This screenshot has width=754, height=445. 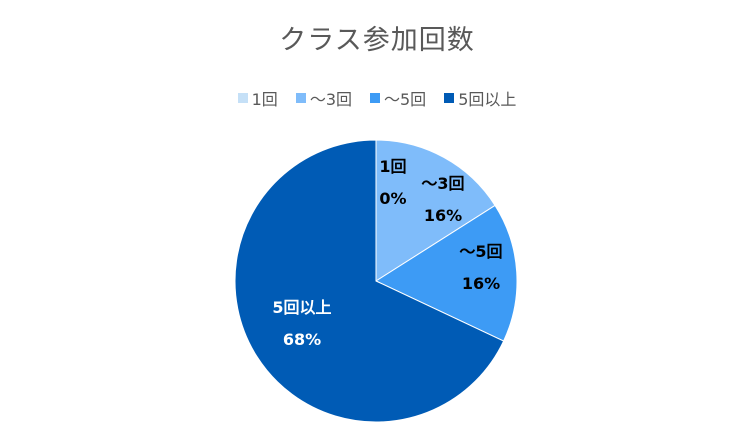 I want to click on slice-percent-label: 0%, so click(x=392, y=198).